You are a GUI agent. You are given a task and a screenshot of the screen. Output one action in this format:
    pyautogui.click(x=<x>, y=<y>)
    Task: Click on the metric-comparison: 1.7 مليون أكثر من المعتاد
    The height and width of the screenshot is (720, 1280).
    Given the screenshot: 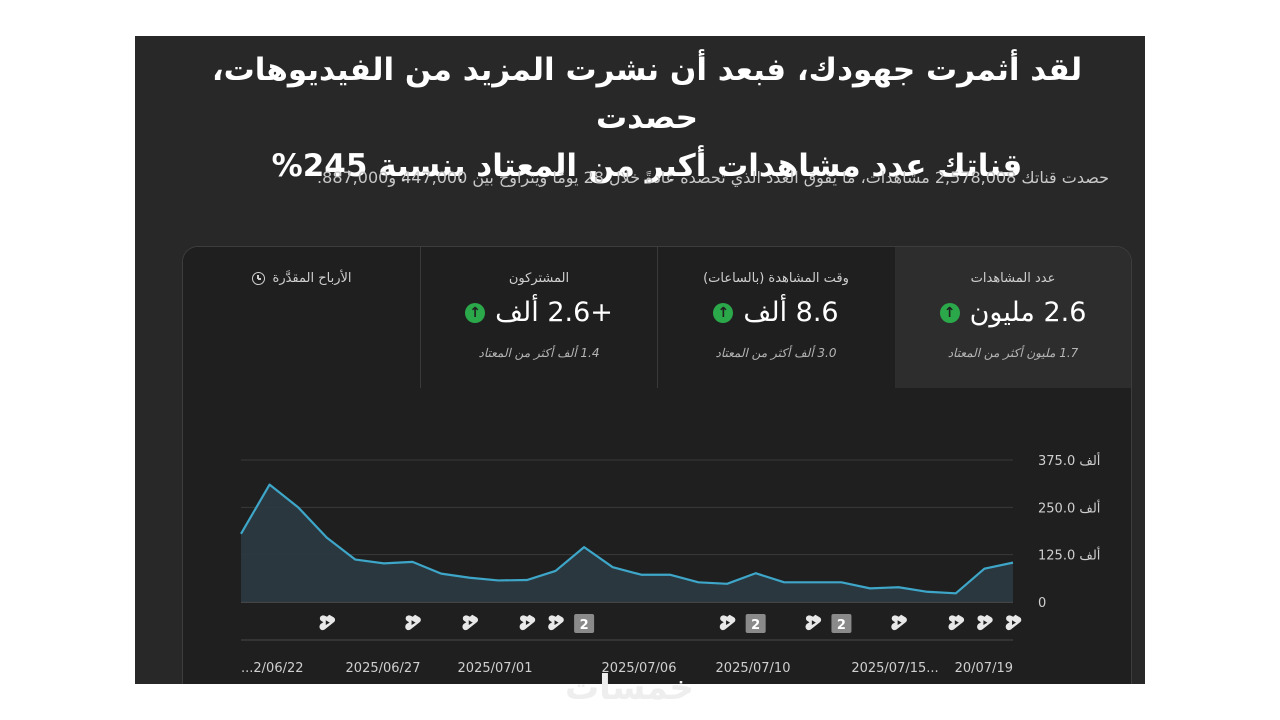 What is the action you would take?
    pyautogui.click(x=1013, y=353)
    